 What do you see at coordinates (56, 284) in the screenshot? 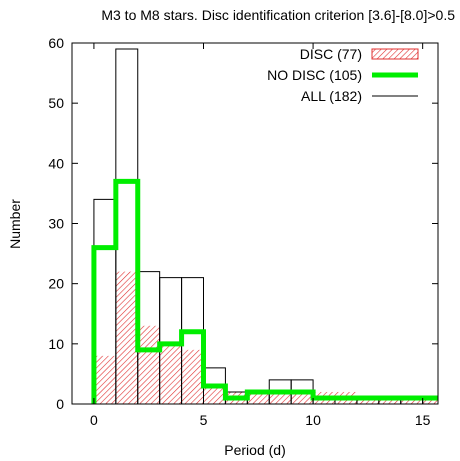
I see `y-tick-label: 20` at bounding box center [56, 284].